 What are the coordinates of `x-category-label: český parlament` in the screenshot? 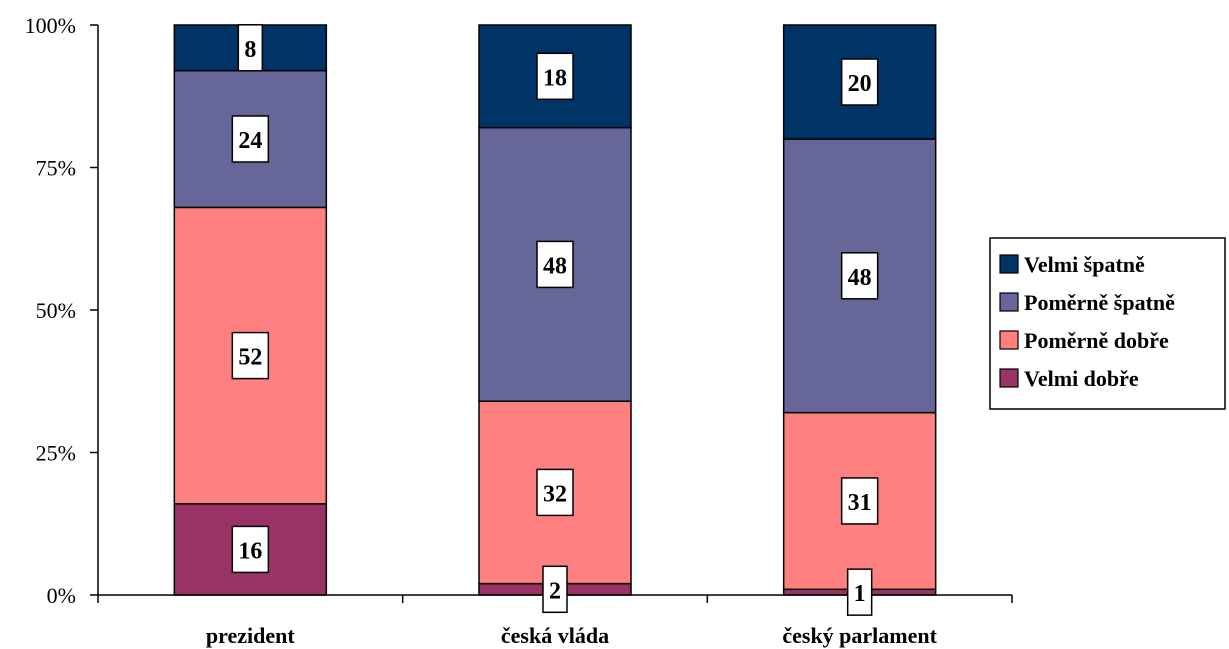 It's located at (859, 635).